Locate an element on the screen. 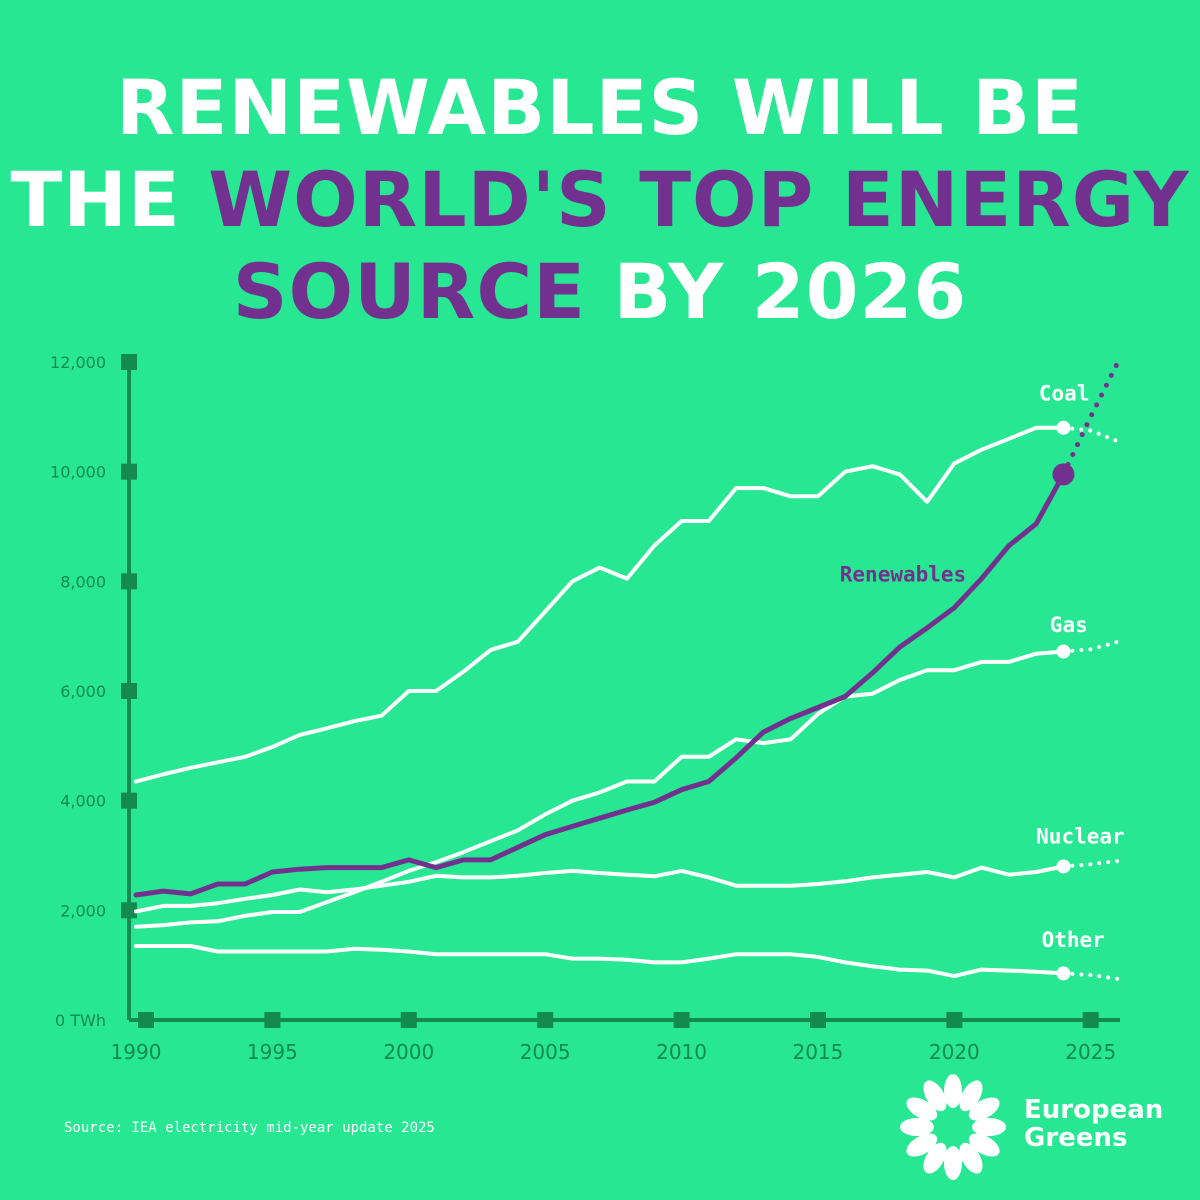 The width and height of the screenshot is (1200, 1200). y-tick-label: 8,000 is located at coordinates (83, 581).